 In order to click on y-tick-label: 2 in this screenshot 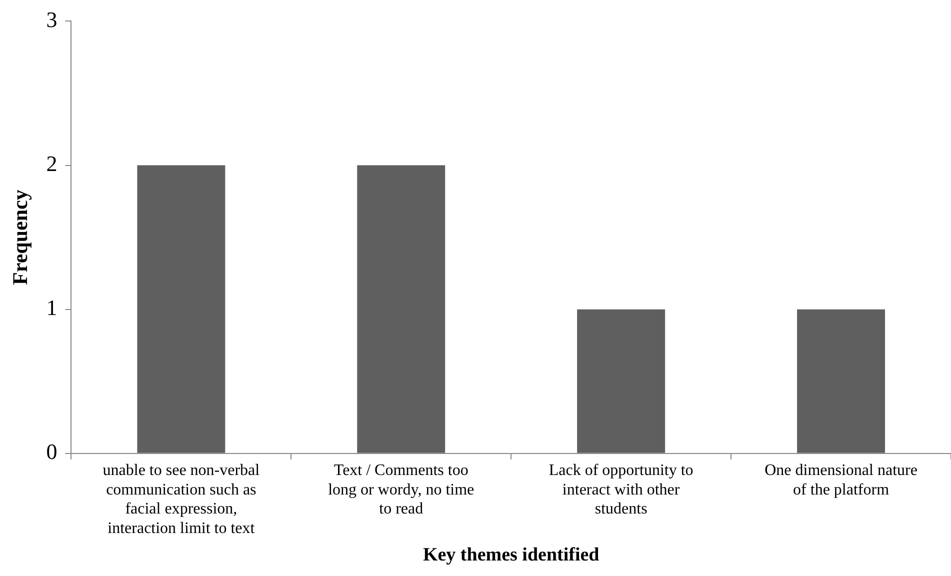, I will do `click(52, 163)`.